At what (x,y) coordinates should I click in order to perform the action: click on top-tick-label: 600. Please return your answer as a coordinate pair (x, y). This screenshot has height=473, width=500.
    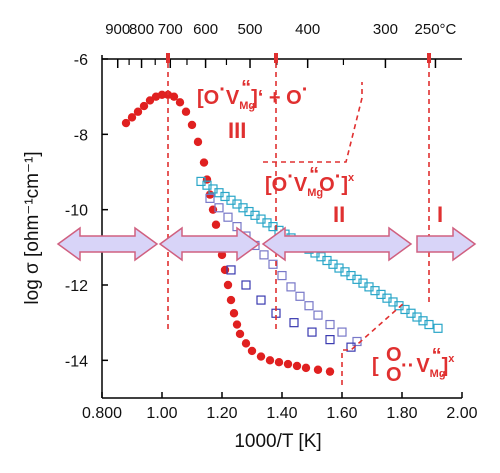
    Looking at the image, I should click on (205, 29).